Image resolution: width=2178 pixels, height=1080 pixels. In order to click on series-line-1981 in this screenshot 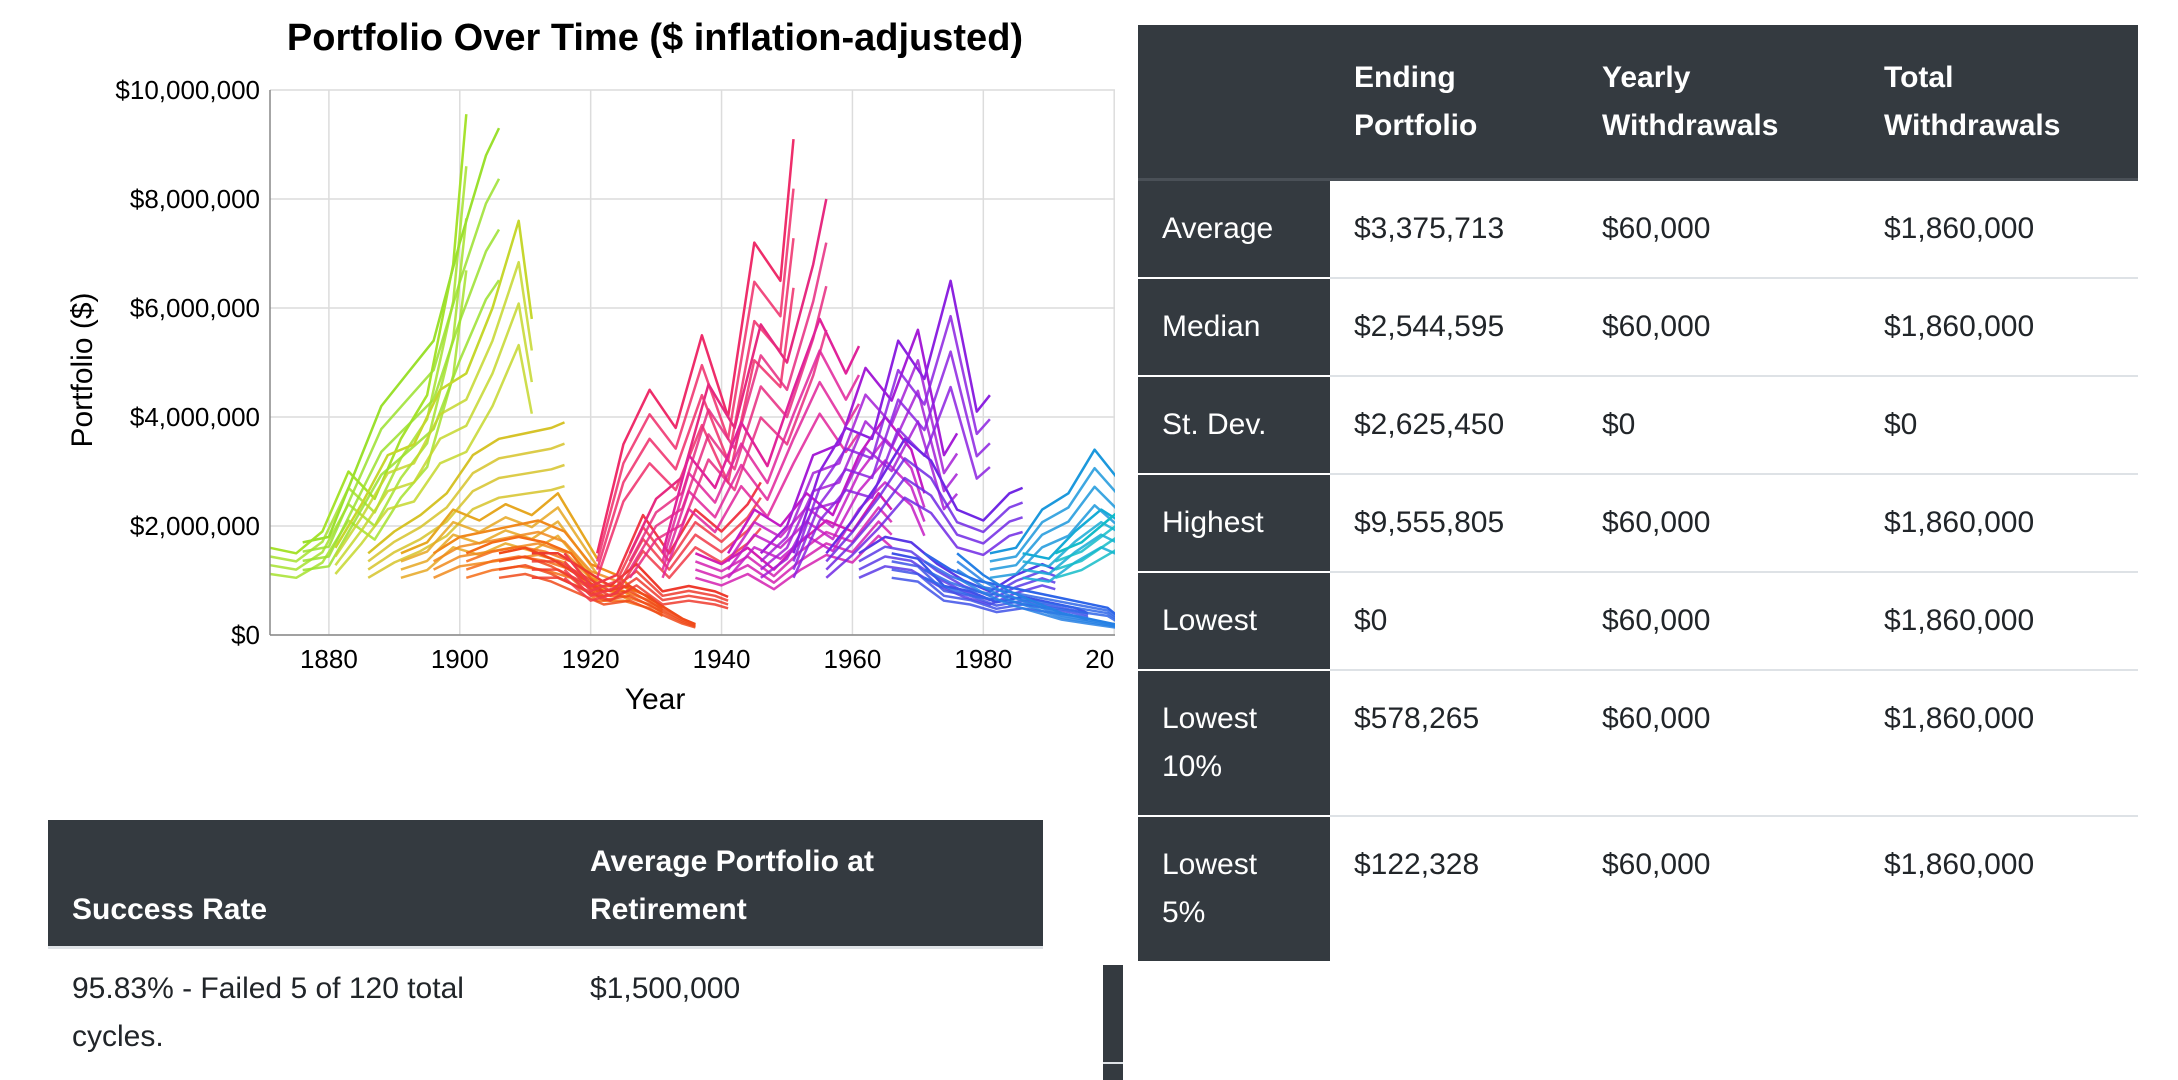, I will do `click(1052, 501)`.